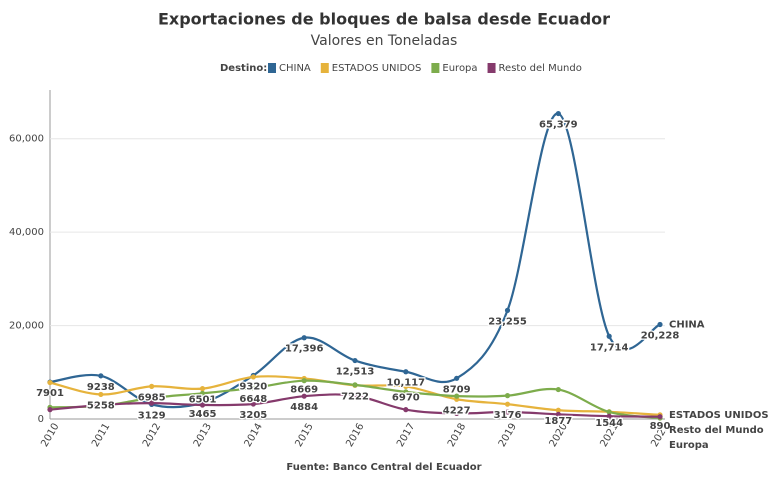 This screenshot has width=768, height=488. I want to click on y-tick-label: 40,000, so click(26, 232).